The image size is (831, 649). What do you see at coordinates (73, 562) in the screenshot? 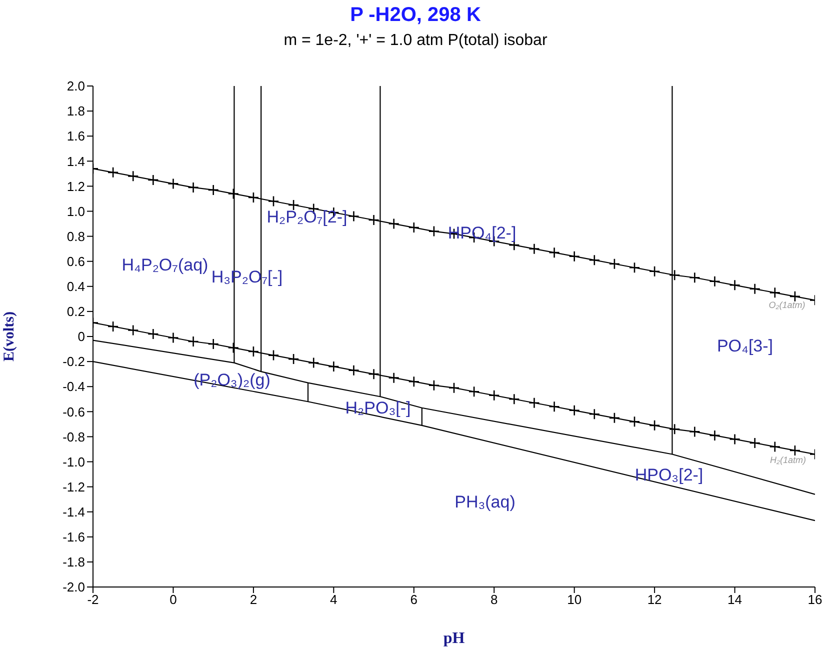
I see `y-tick-label: -1.8` at bounding box center [73, 562].